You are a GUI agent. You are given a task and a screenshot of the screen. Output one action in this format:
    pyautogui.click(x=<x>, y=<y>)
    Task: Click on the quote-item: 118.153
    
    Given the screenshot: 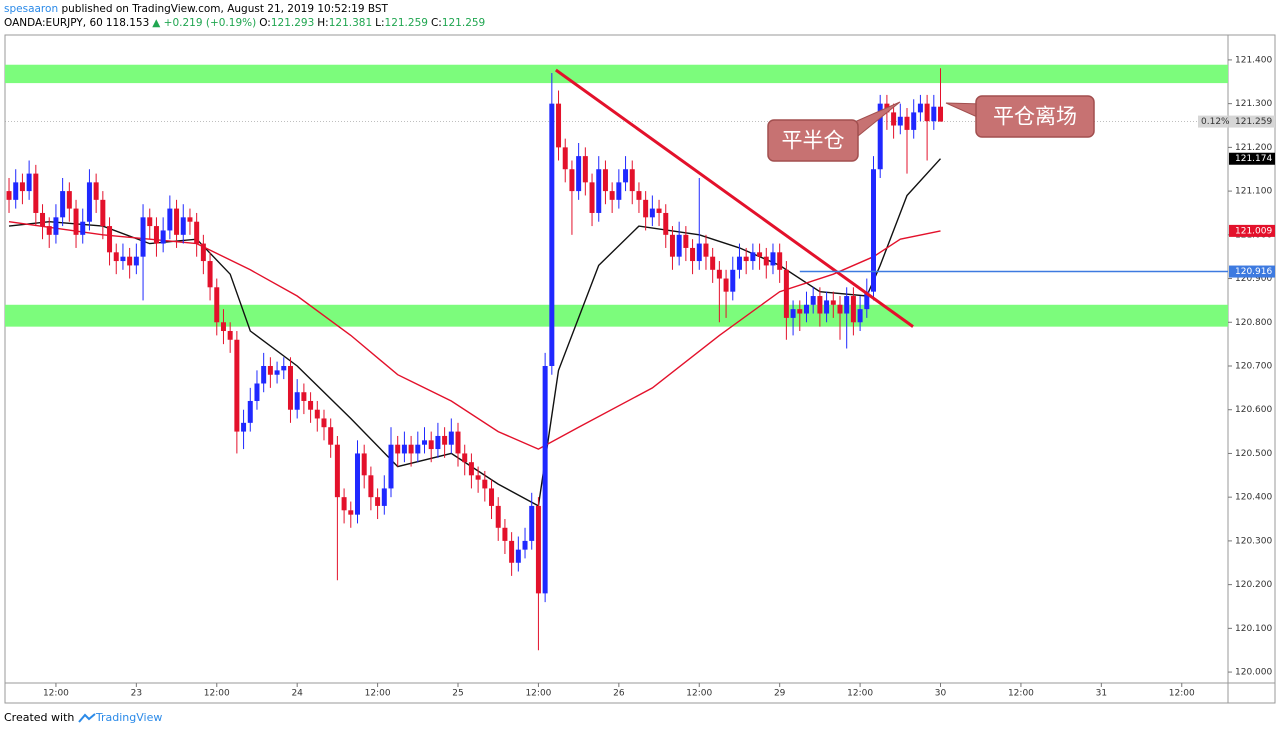 What is the action you would take?
    pyautogui.click(x=127, y=23)
    